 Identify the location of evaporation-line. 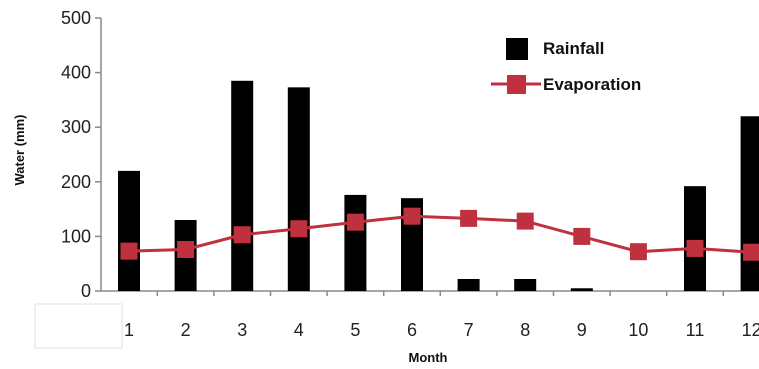
(439, 234).